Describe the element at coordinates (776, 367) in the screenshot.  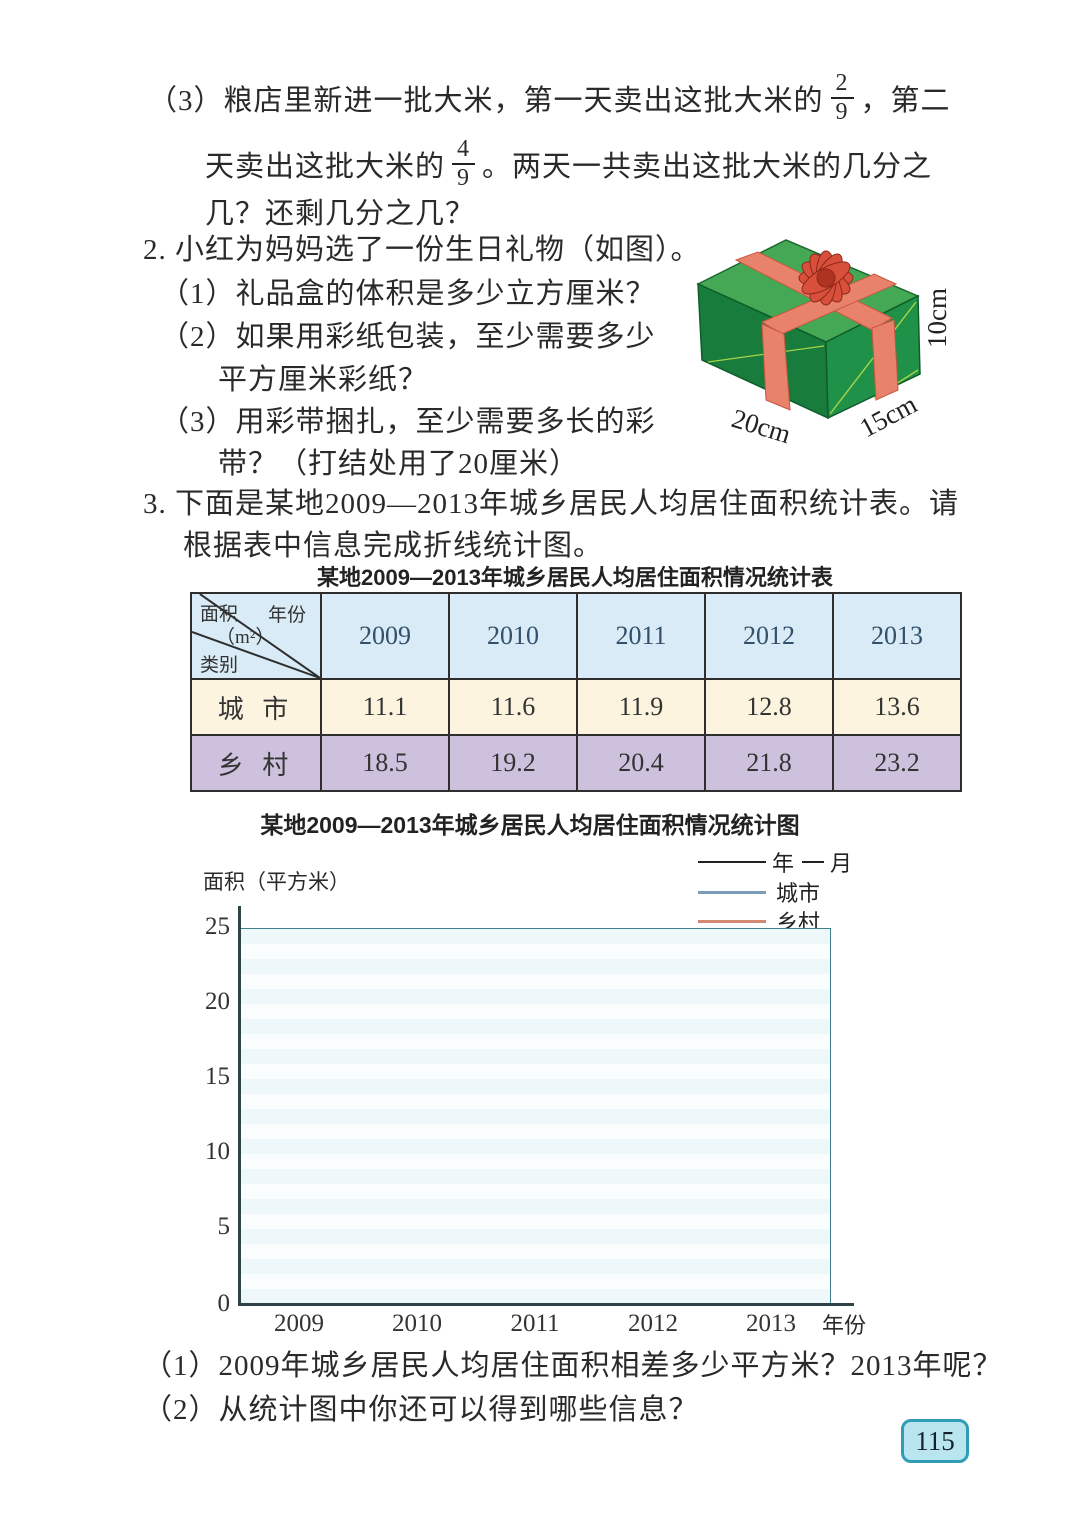
I see `ribbon-front-band` at that location.